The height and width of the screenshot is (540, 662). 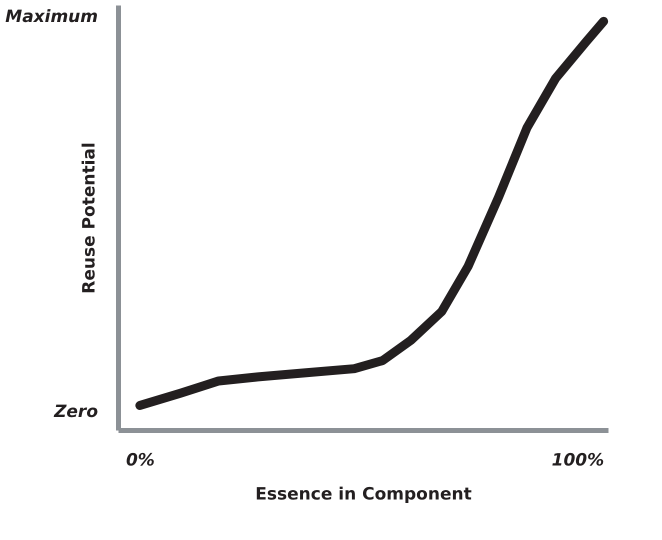 I want to click on x-tick-label: 100%, so click(x=578, y=460).